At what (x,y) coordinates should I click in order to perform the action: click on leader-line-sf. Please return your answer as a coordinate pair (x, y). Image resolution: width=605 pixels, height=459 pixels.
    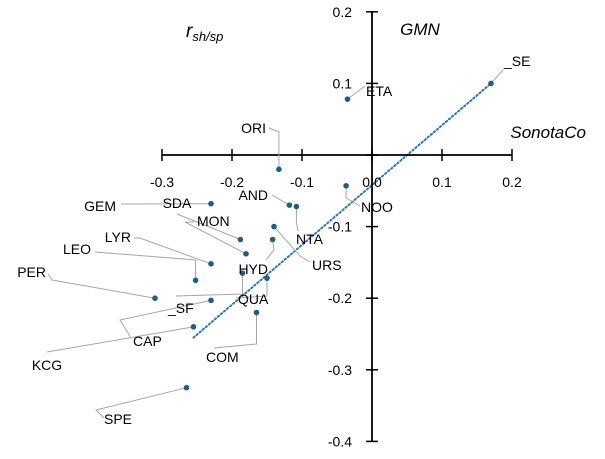
    Looking at the image, I should click on (209, 284).